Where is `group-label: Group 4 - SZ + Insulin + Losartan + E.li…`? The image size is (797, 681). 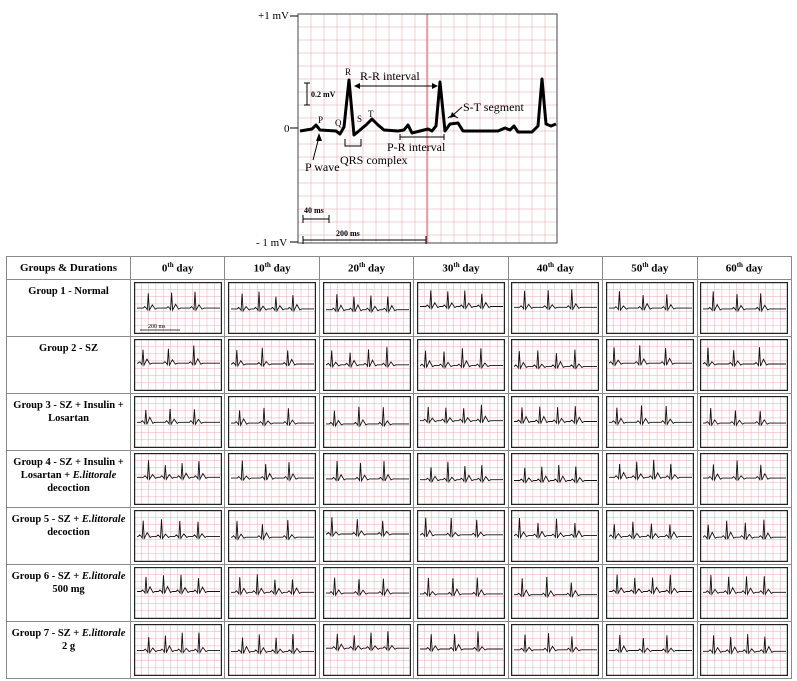 group-label: Group 4 - SZ + Insulin + Losartan + E.li… is located at coordinates (68, 479).